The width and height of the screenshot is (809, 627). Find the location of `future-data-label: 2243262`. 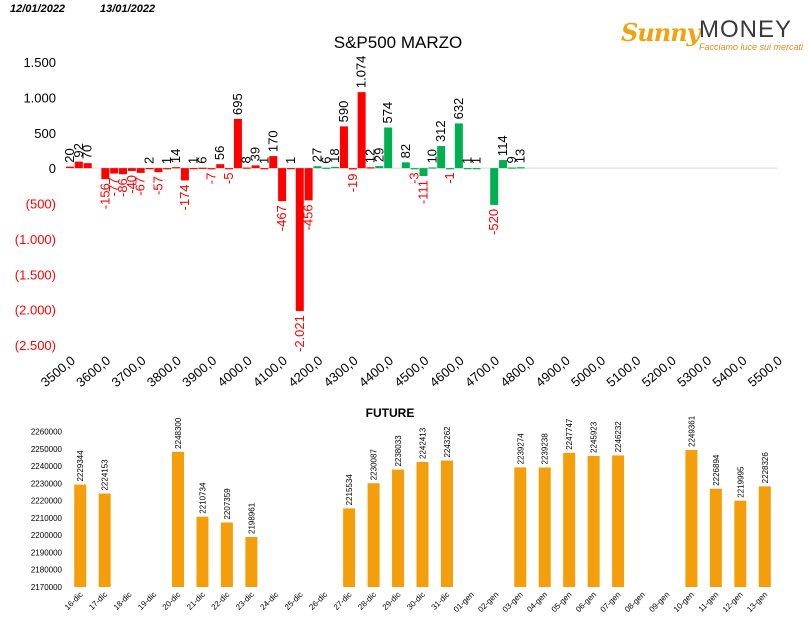

future-data-label: 2243262 is located at coordinates (447, 442).